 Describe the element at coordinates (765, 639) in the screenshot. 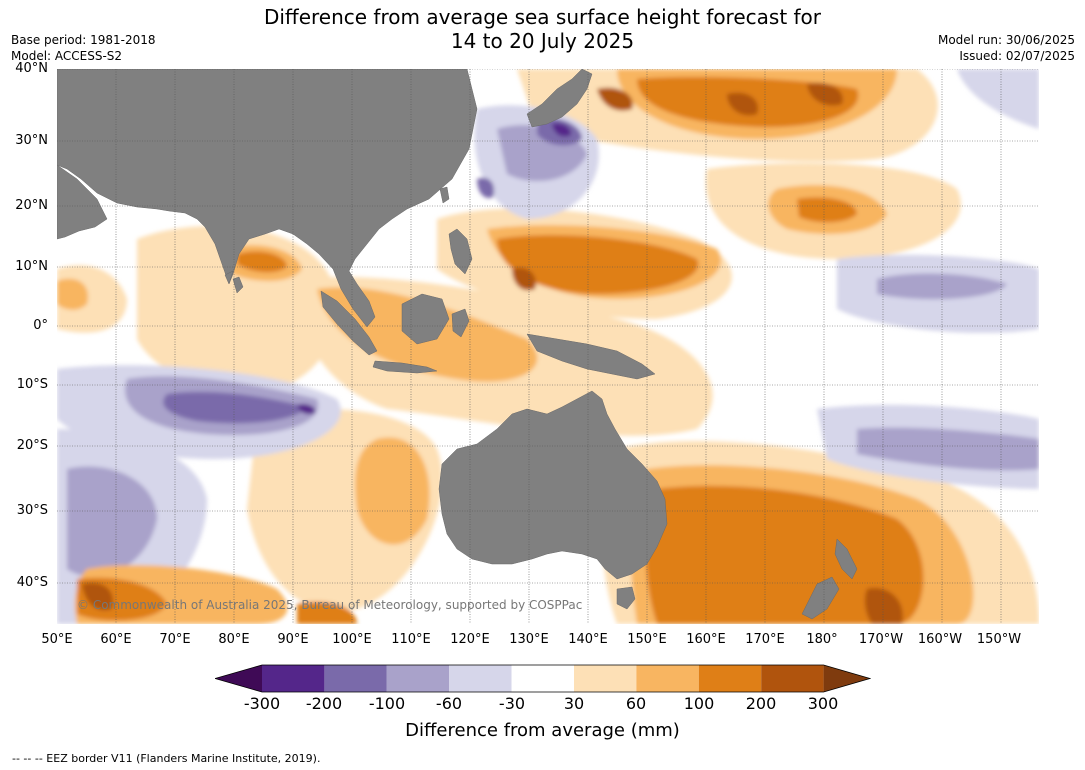

I see `lon-label: 170°E` at that location.